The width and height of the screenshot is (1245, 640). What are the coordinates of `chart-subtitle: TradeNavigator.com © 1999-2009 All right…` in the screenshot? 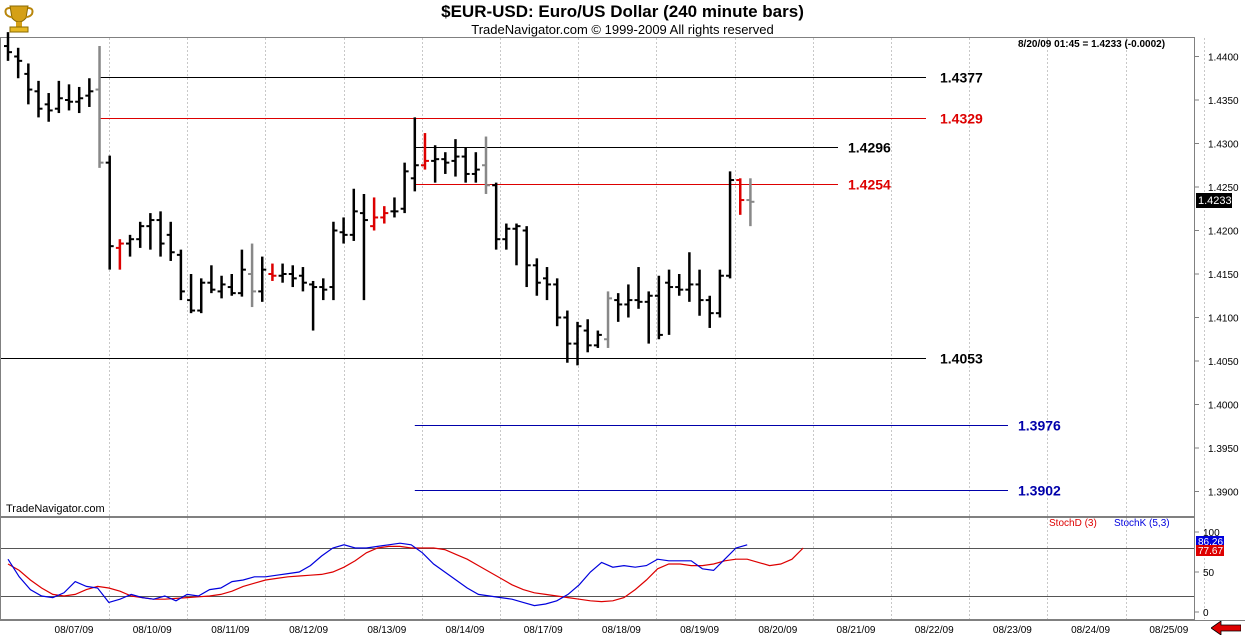 It's located at (622, 29).